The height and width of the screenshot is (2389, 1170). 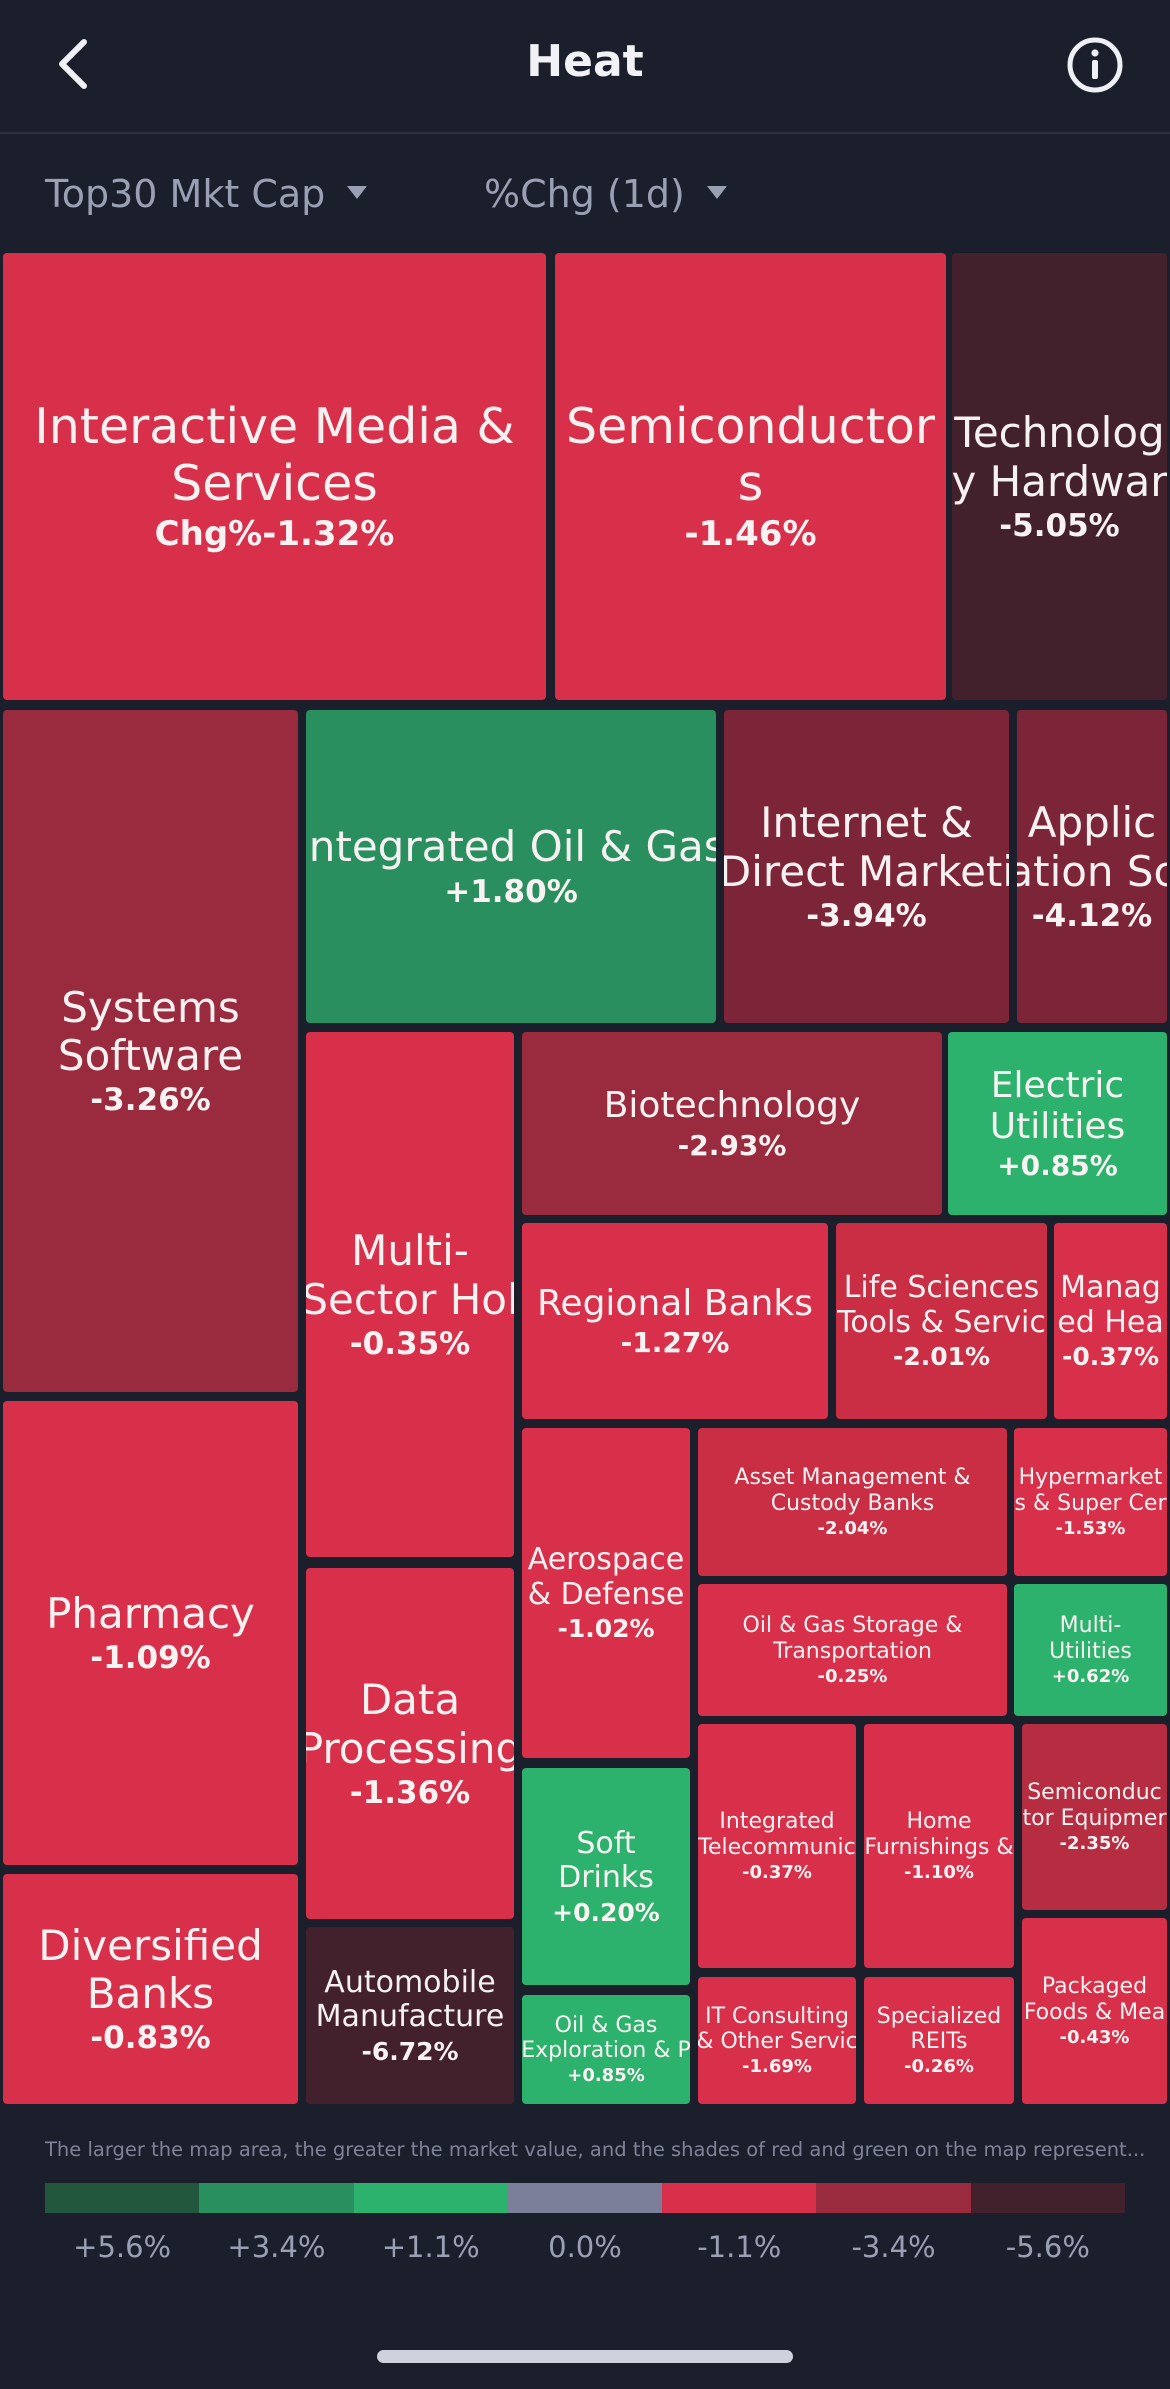 I want to click on tile-change-value: -6.72%, so click(x=410, y=2051).